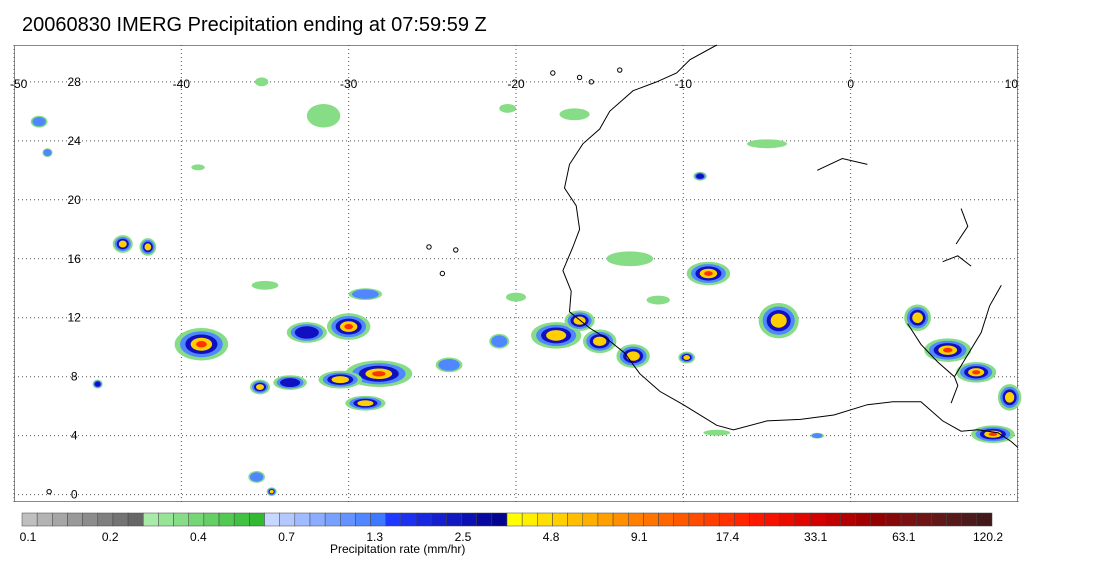 The height and width of the screenshot is (571, 1101). I want to click on colorbar-tick-label: 33.1, so click(816, 537).